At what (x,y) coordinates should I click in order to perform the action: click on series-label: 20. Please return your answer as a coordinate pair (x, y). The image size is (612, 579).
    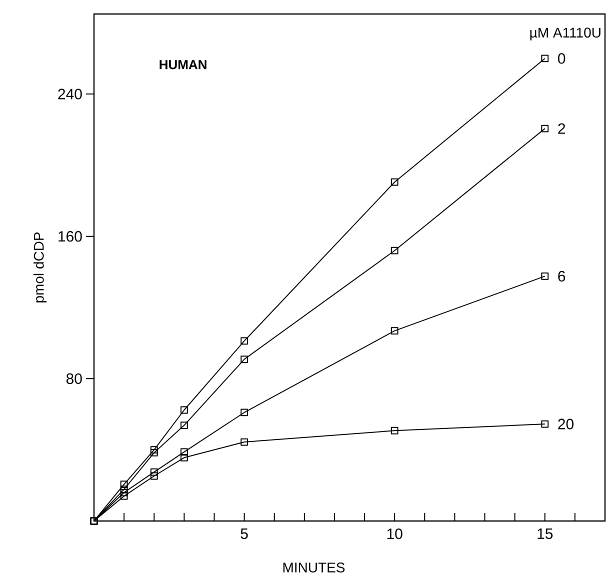
    Looking at the image, I should click on (566, 424).